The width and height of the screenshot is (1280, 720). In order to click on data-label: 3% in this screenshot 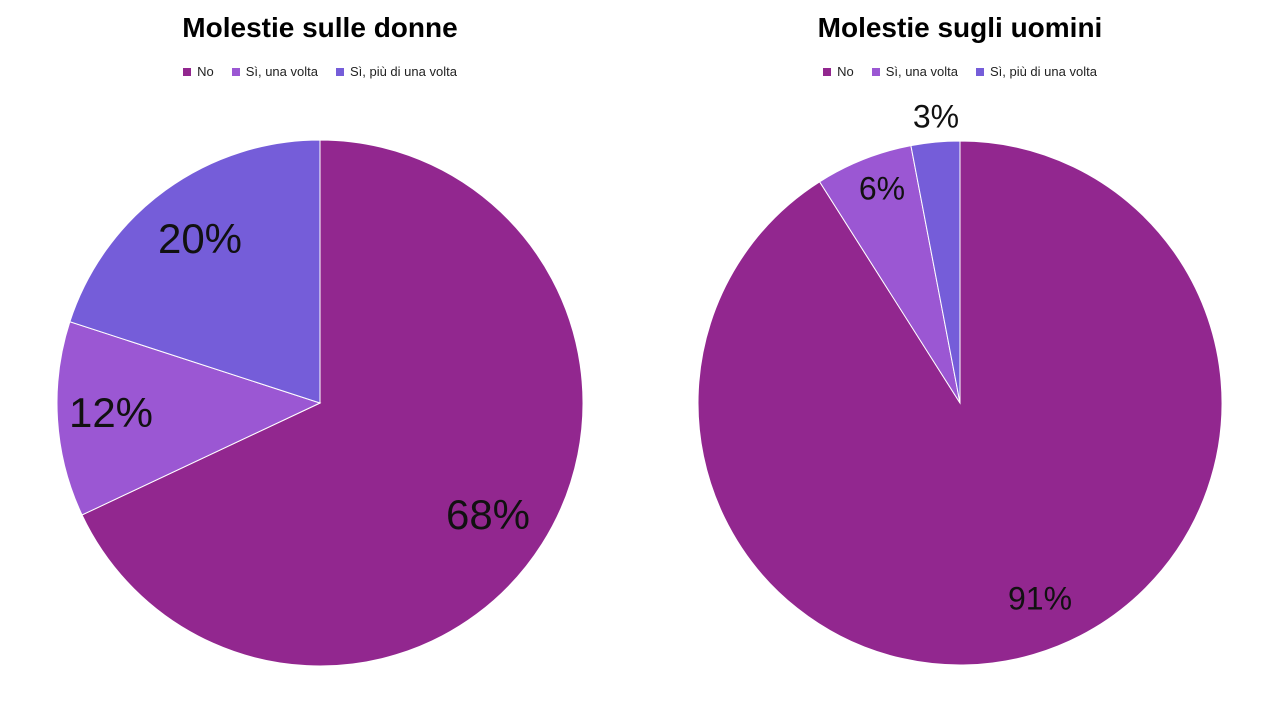, I will do `click(936, 116)`.